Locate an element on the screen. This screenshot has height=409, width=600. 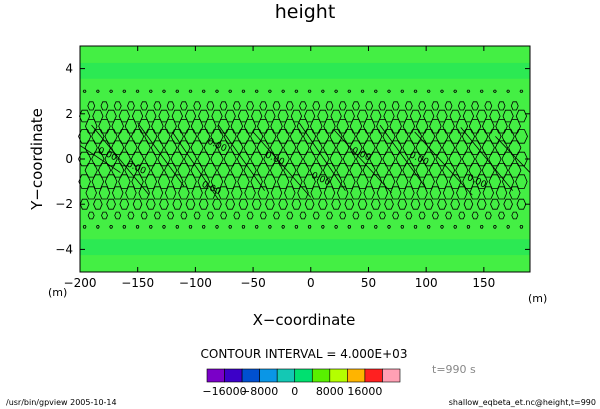
chart-title: height is located at coordinates (305, 12).